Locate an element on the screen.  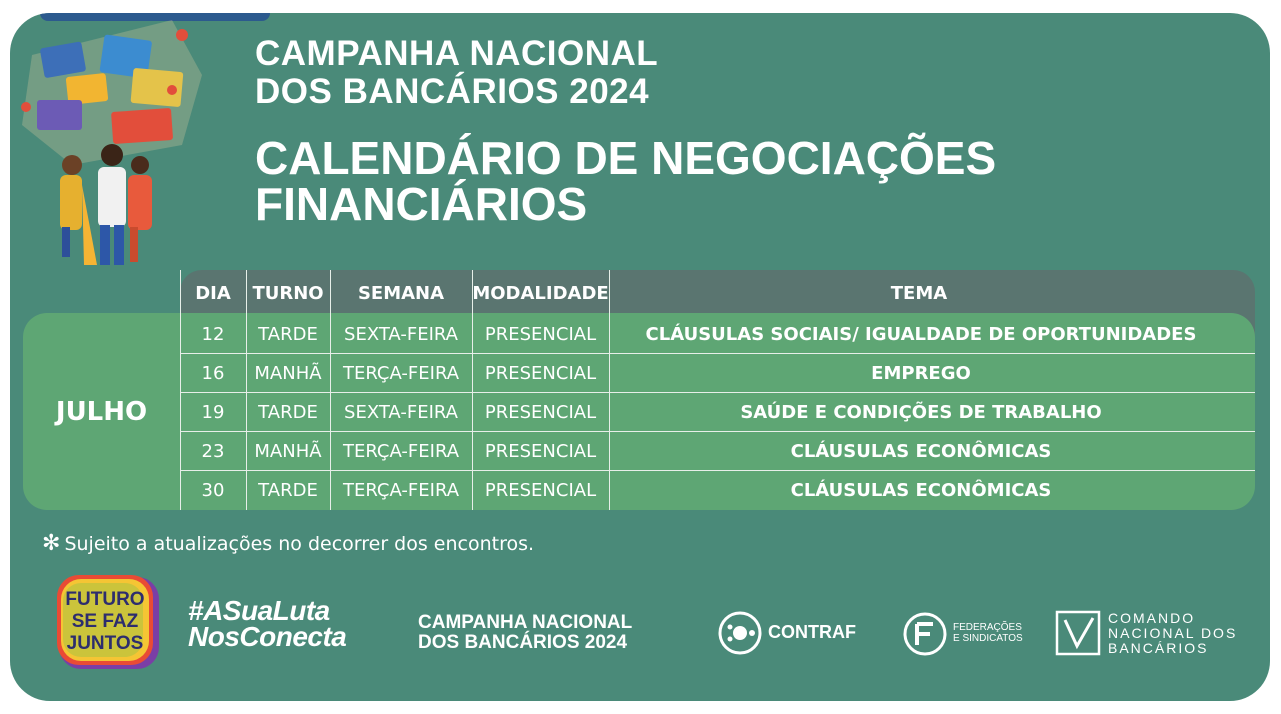
futuro-line2: SE FAZ is located at coordinates (105, 621).